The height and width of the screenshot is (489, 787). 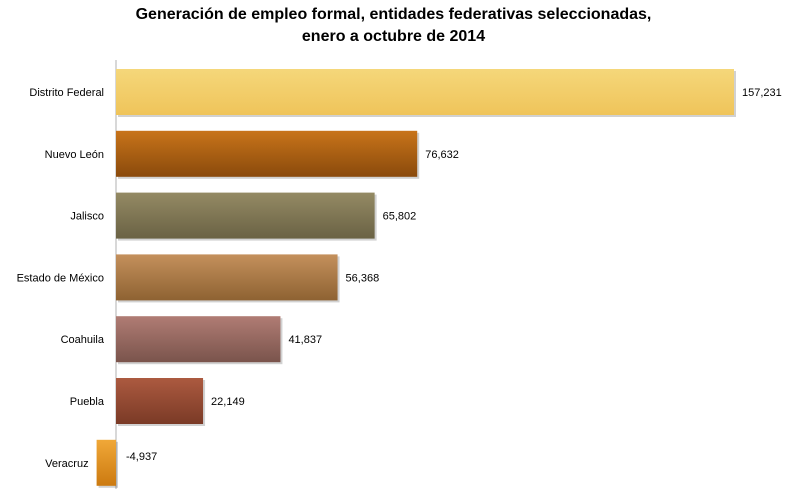 I want to click on bar-puebla, so click(x=160, y=401).